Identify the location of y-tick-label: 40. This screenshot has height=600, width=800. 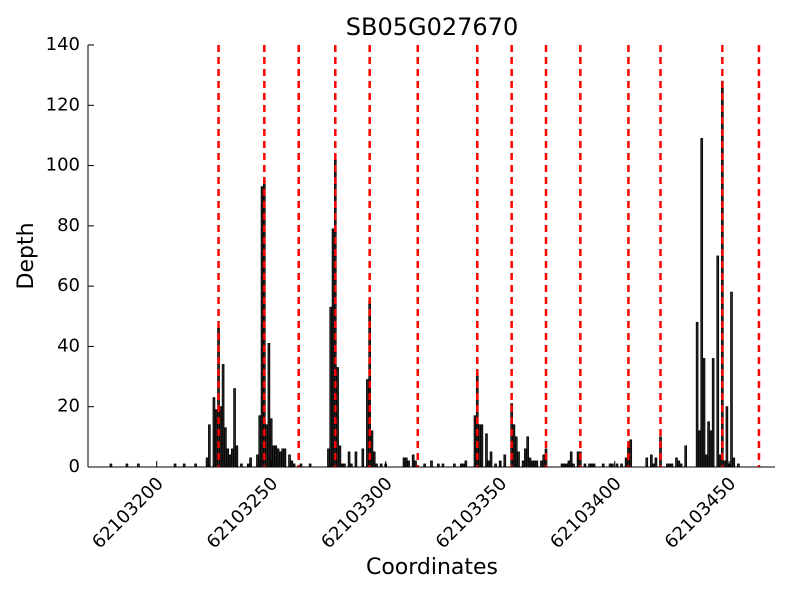
(68, 345).